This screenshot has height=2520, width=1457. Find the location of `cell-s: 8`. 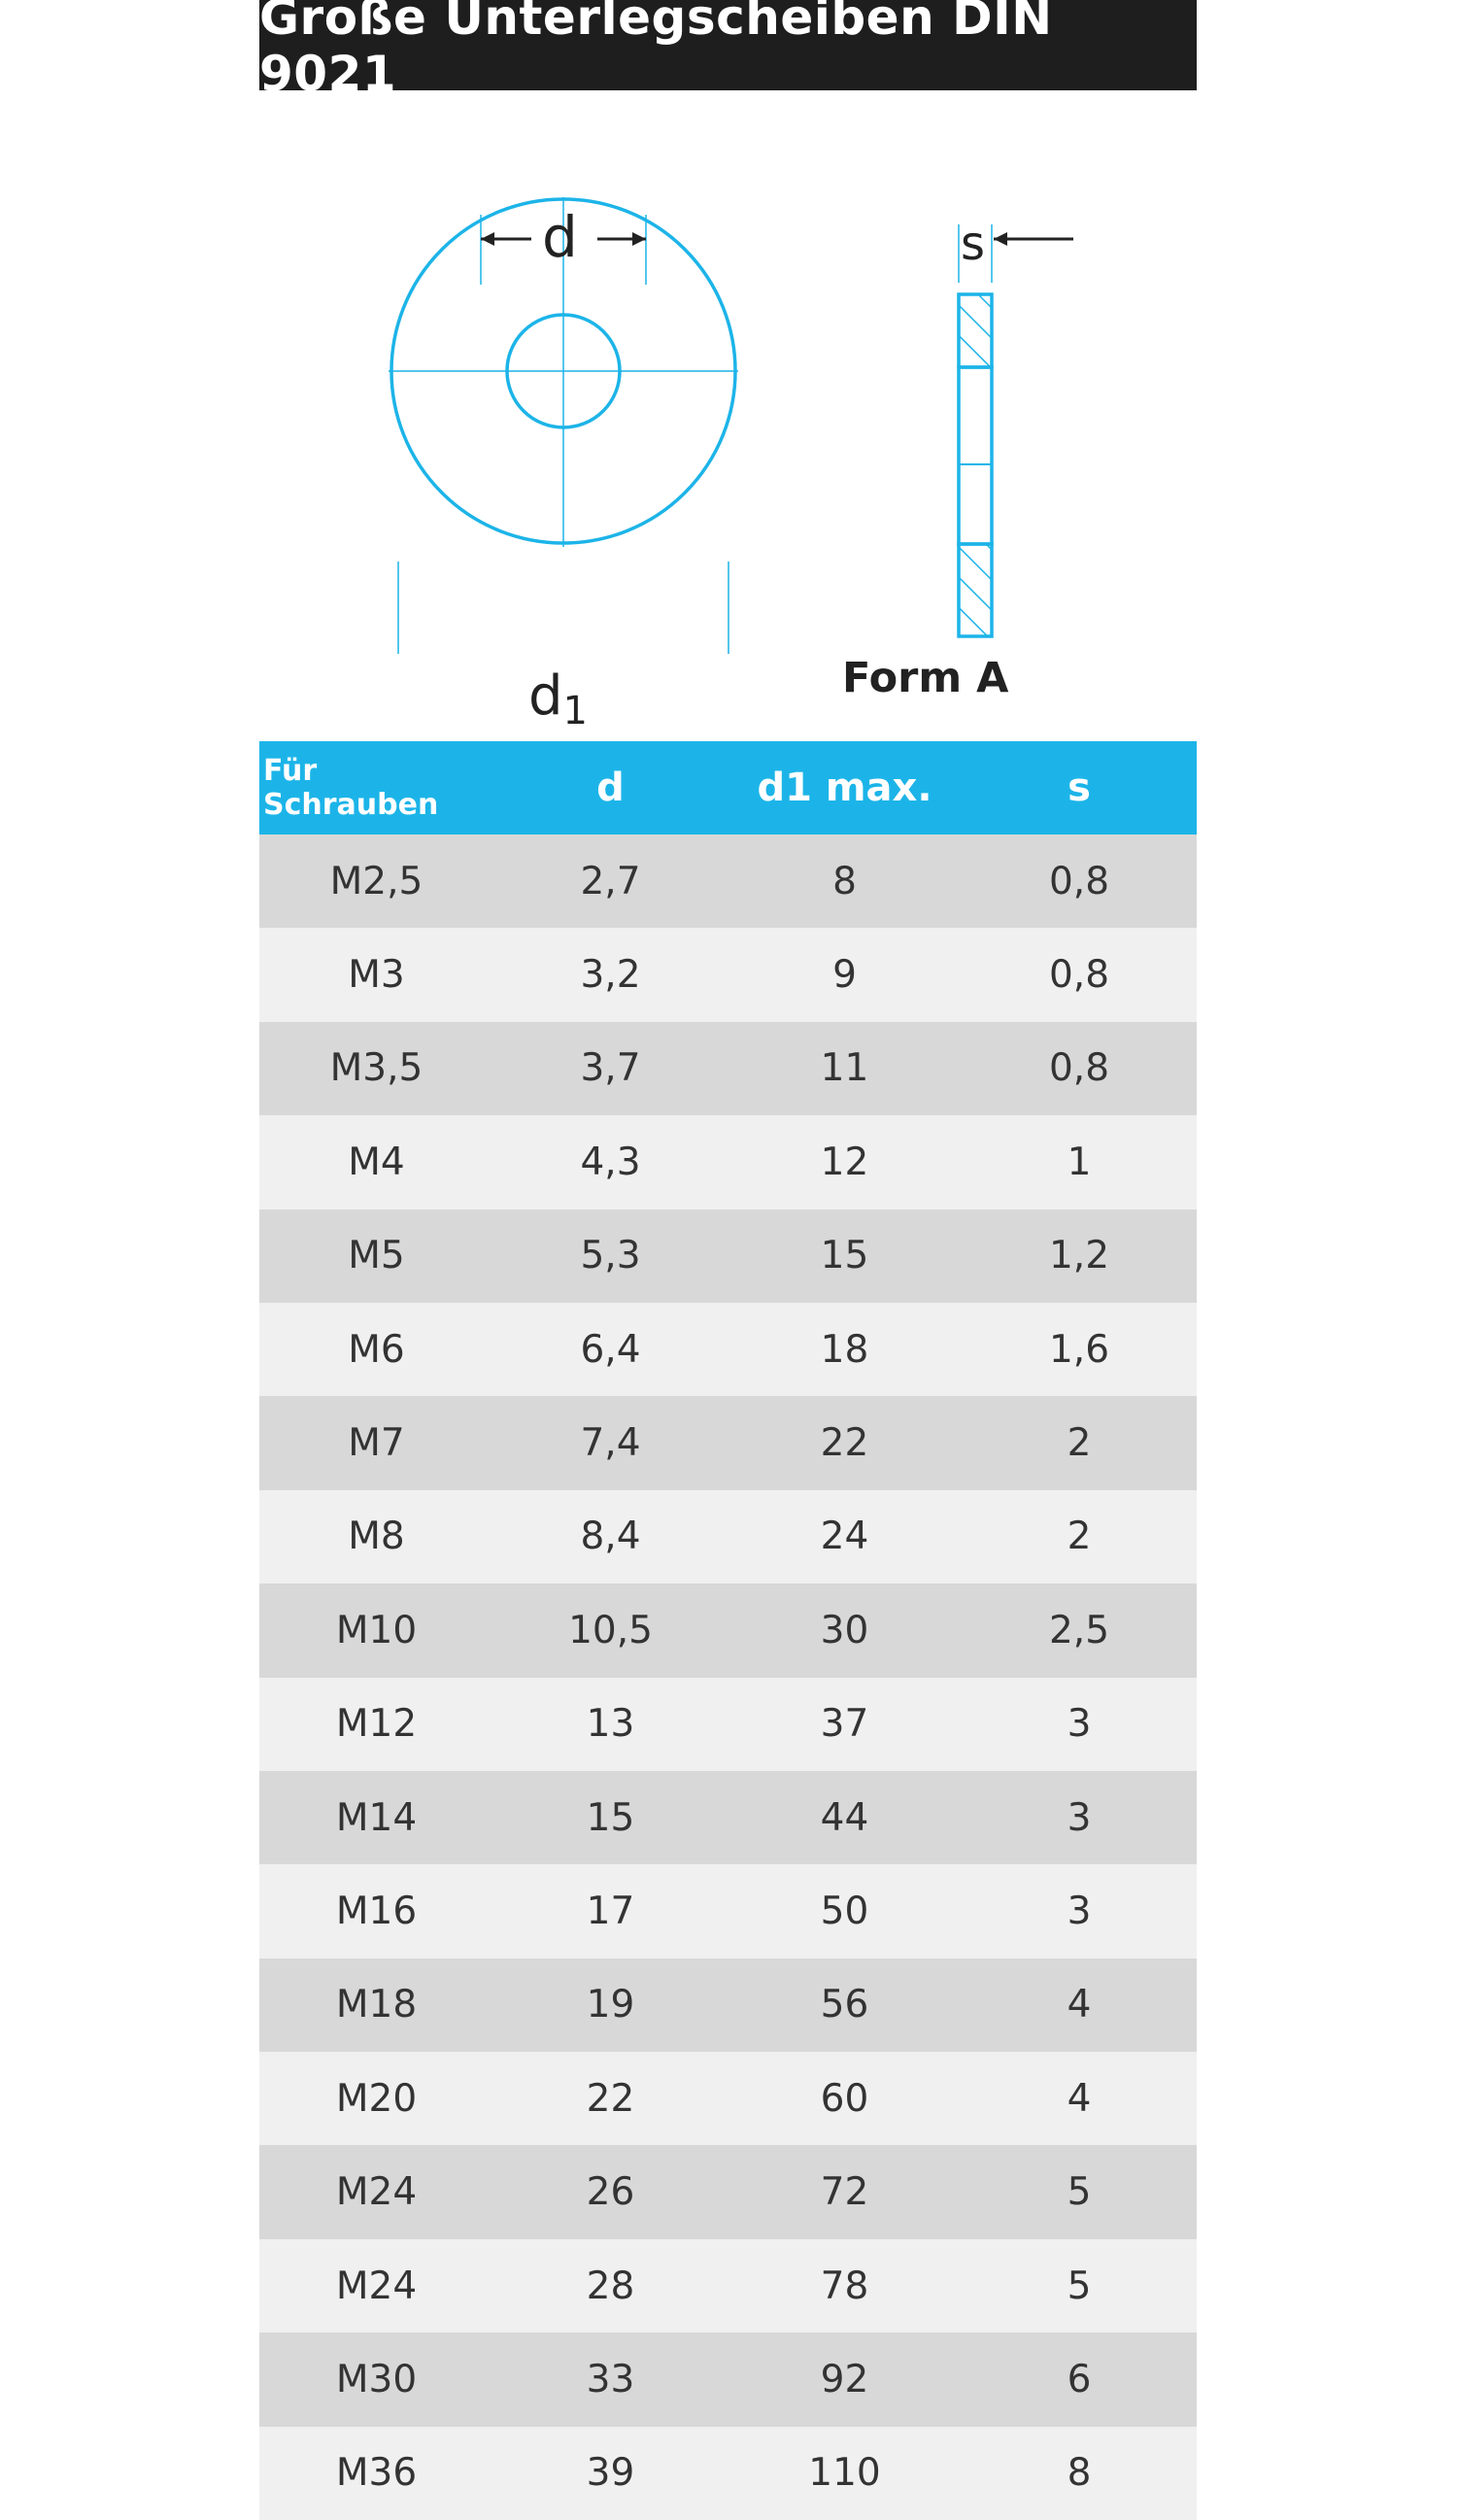

cell-s: 8 is located at coordinates (1079, 2473).